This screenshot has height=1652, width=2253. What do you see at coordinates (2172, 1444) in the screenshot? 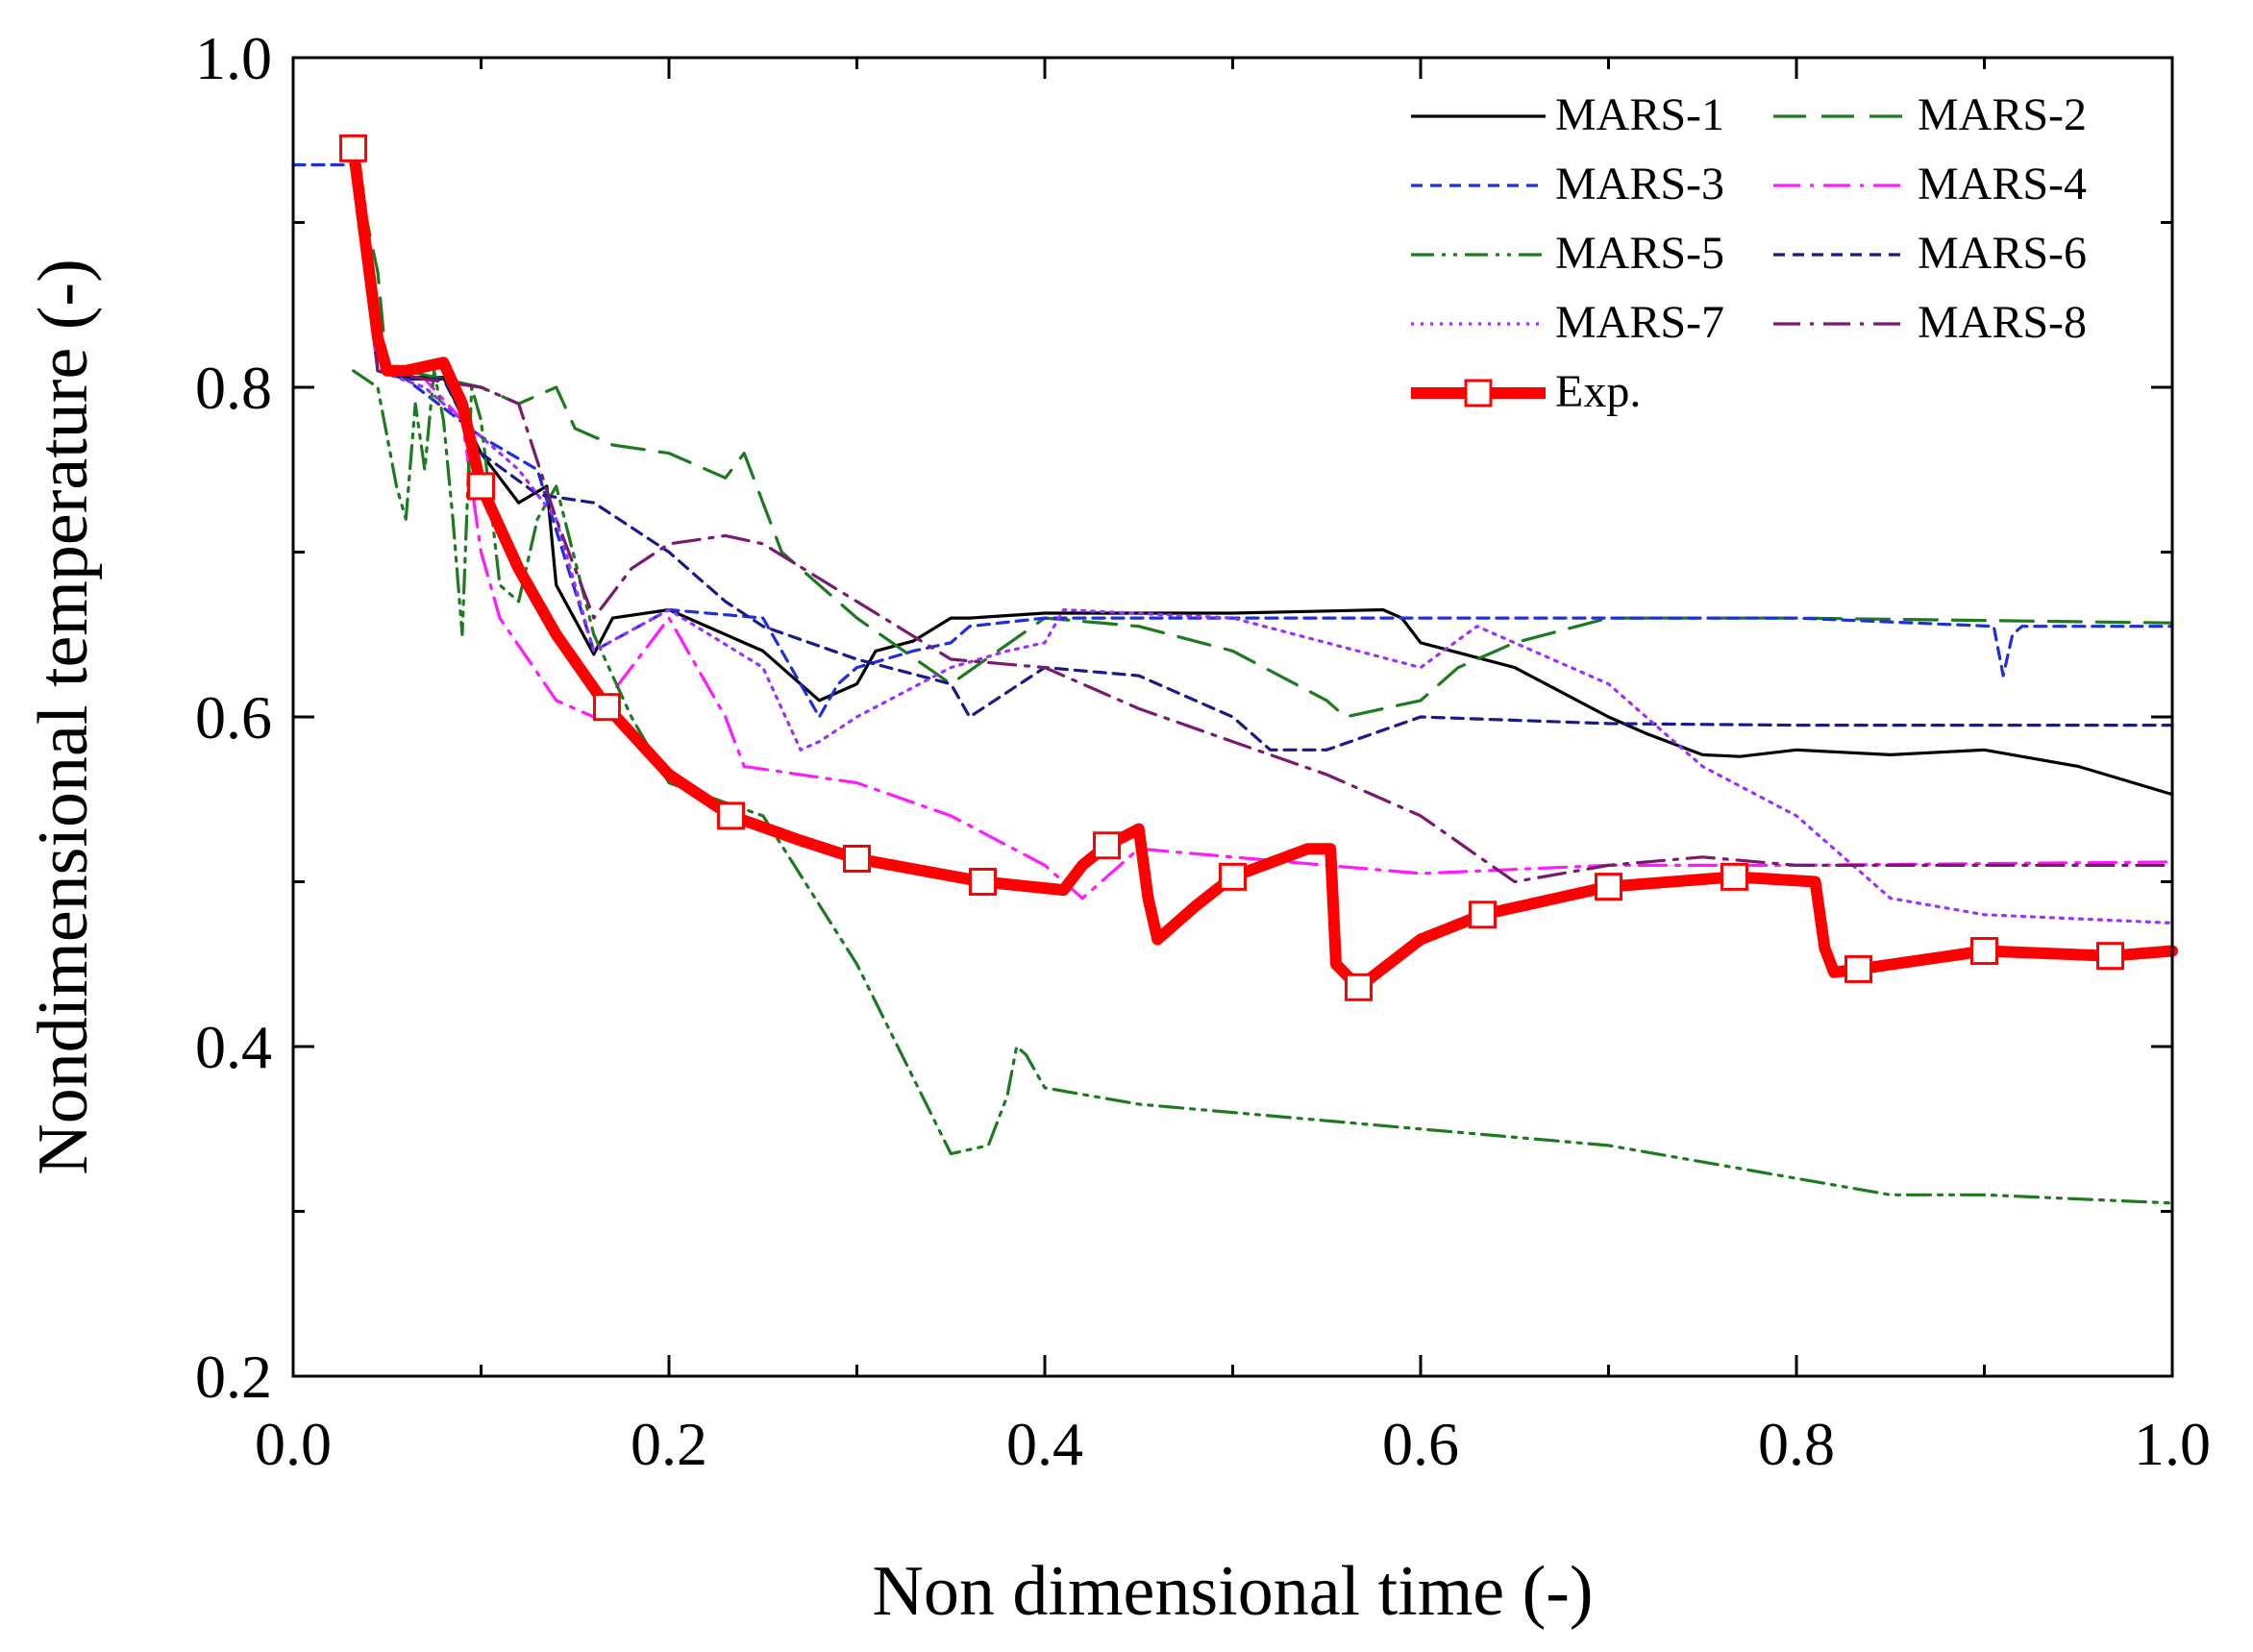
I see `x-tick-label: 1.0` at bounding box center [2172, 1444].